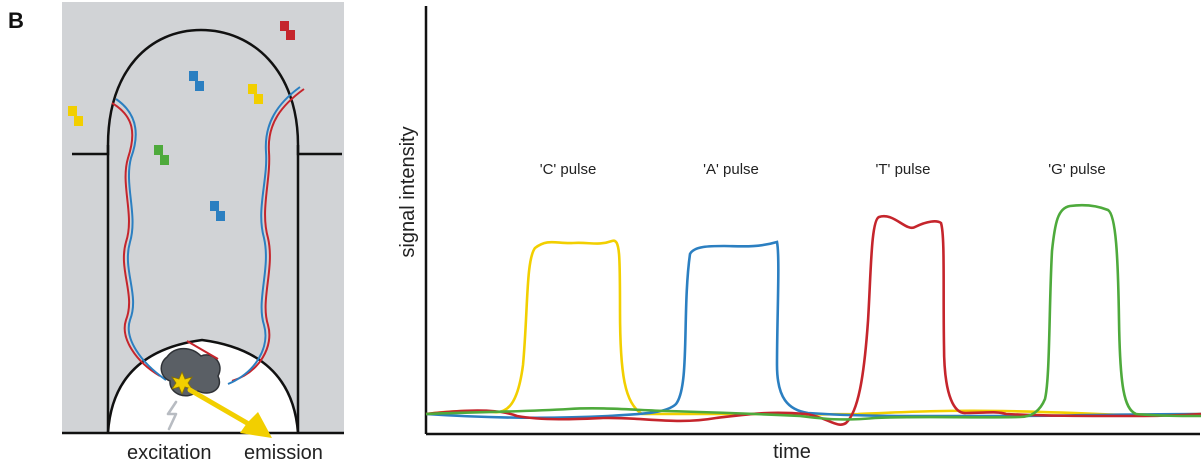 The width and height of the screenshot is (1203, 459). What do you see at coordinates (256, 425) in the screenshot?
I see `emission-arrow-head` at bounding box center [256, 425].